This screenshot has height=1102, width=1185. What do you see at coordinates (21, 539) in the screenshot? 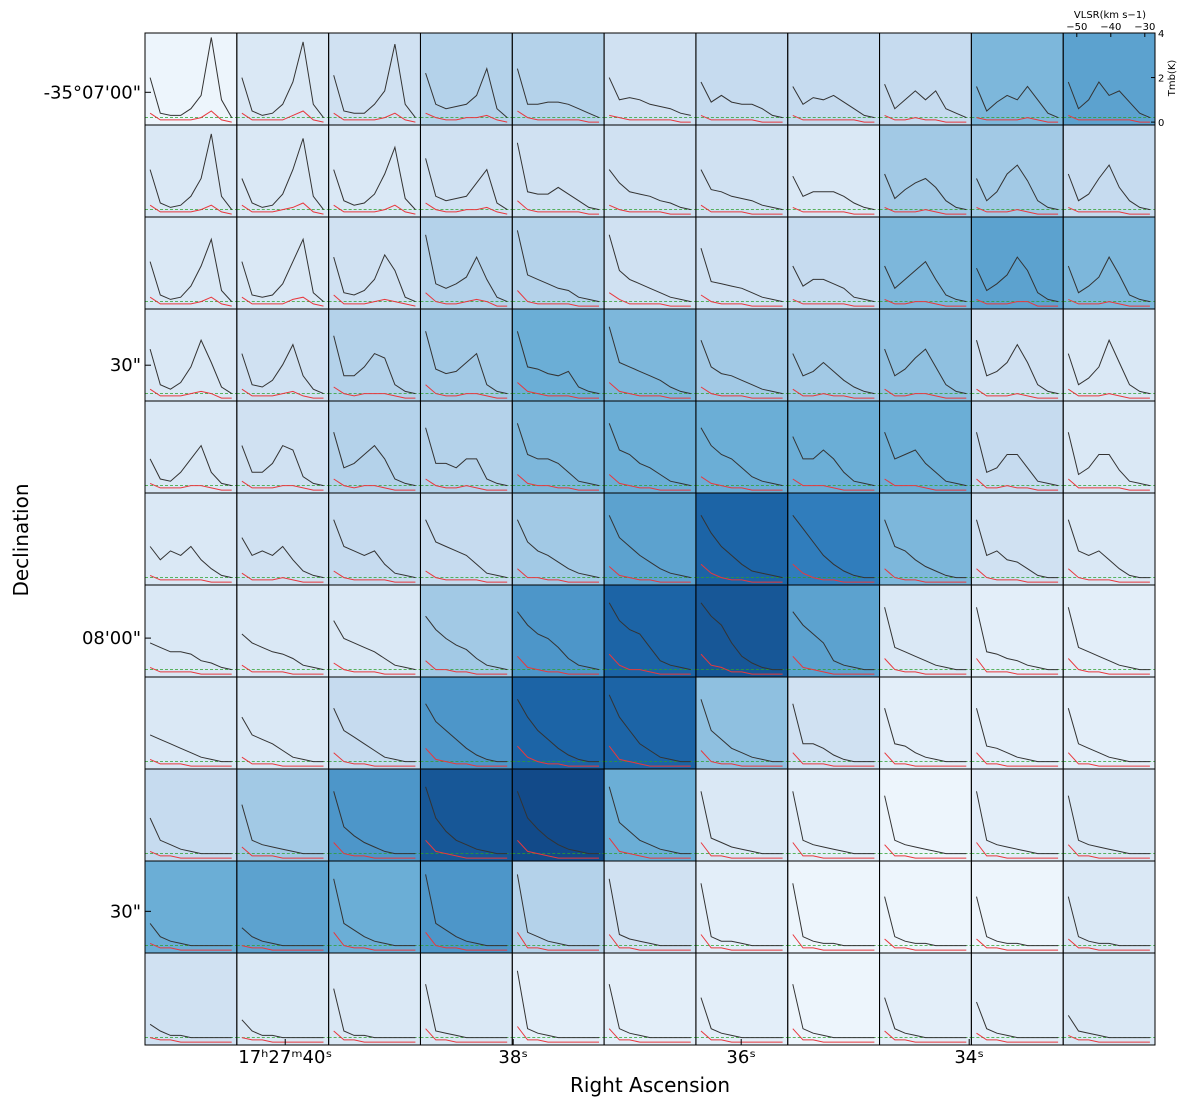
I see `y-axis-label: Declination` at bounding box center [21, 539].